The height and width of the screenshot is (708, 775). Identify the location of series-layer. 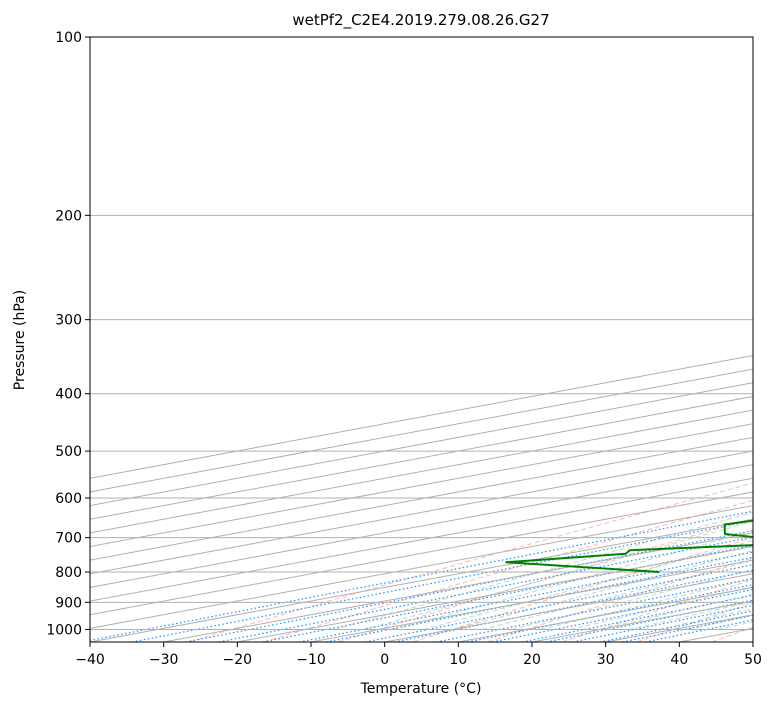
(629, 546).